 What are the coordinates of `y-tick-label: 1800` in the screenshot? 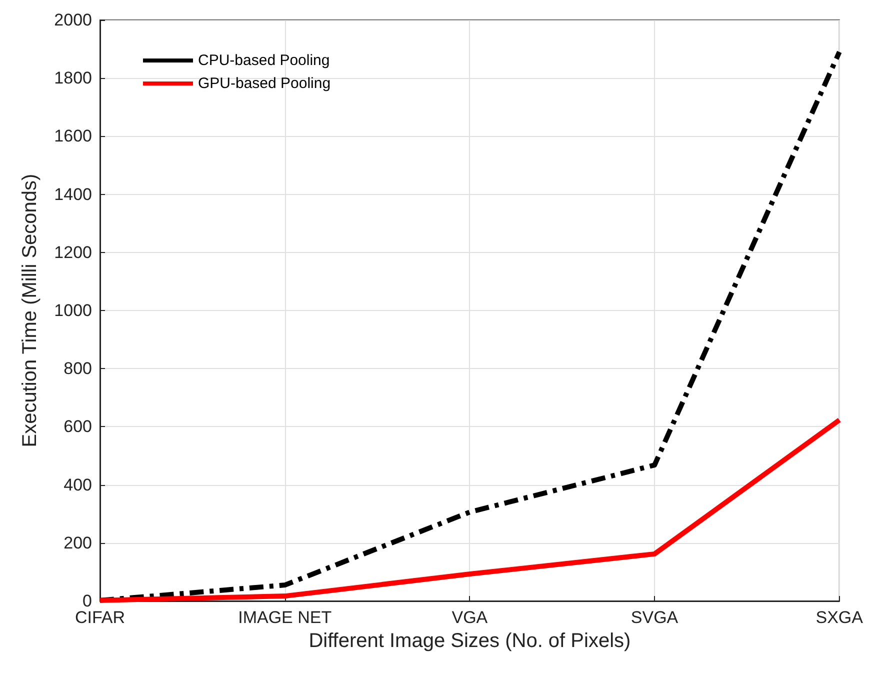 It's located at (73, 78).